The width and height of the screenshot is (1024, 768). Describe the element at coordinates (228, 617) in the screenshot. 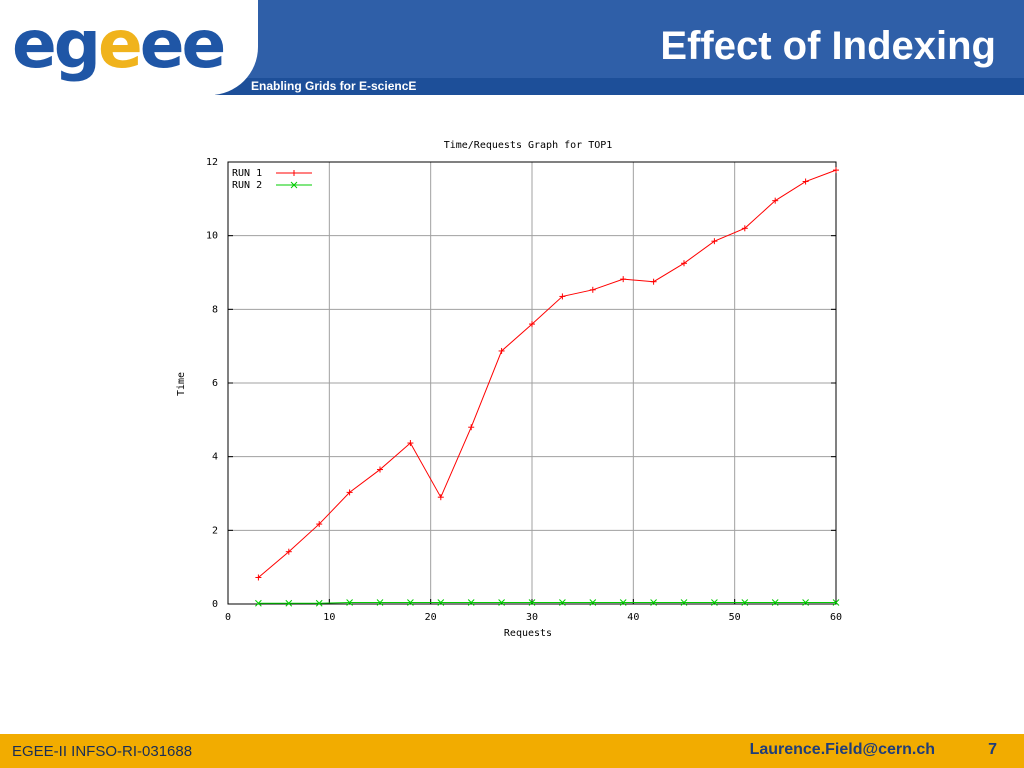

I see `x-tick-label: 0` at that location.